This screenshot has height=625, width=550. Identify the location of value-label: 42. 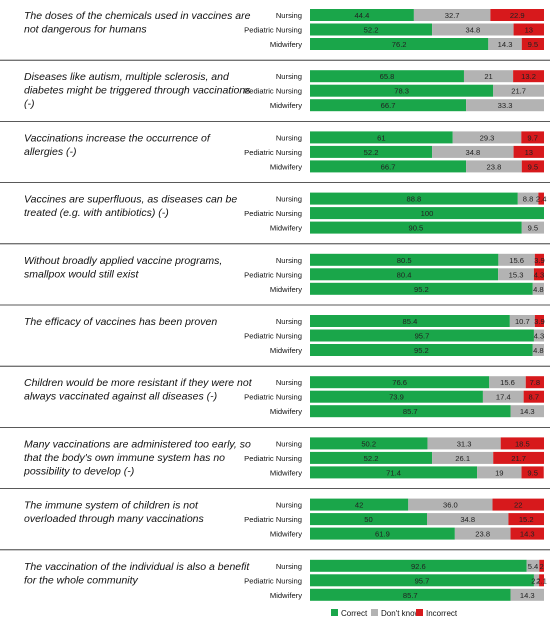
(359, 505).